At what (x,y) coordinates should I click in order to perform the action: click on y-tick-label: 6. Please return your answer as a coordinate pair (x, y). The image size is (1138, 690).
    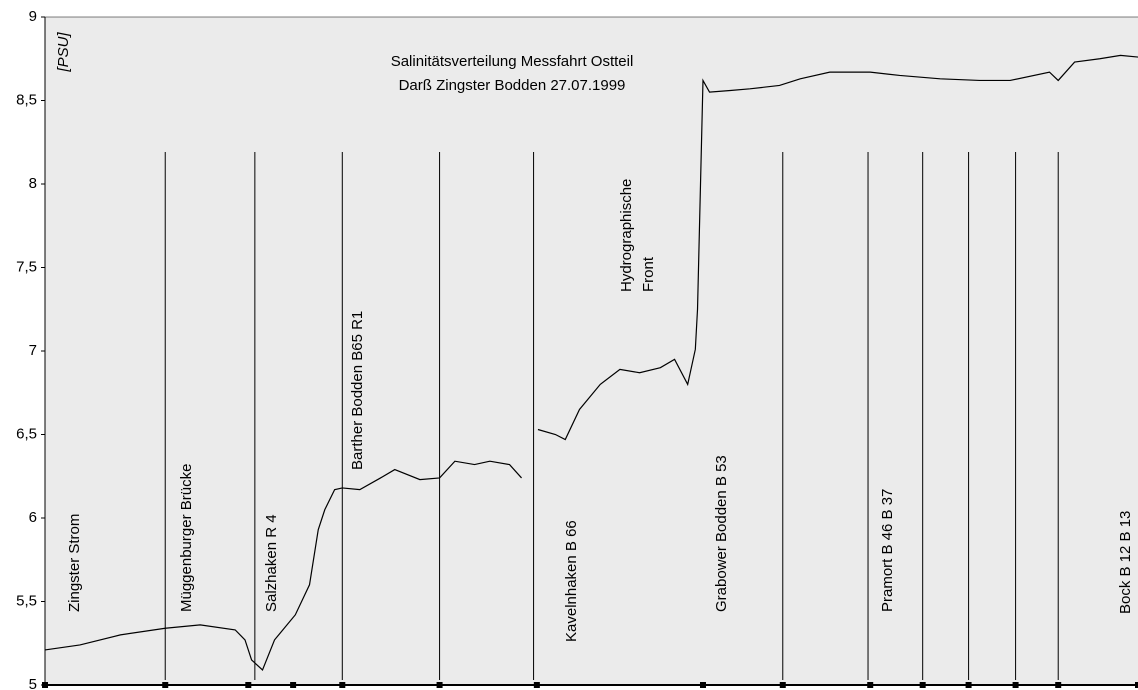
    Looking at the image, I should click on (33, 517).